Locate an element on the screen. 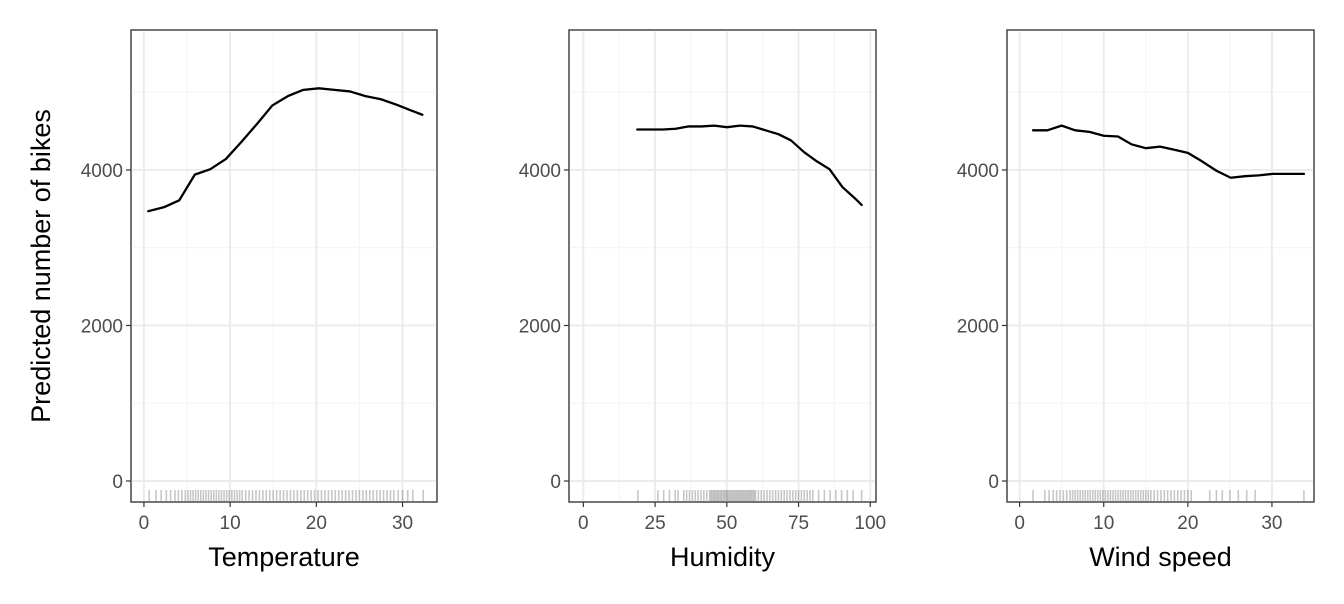 The width and height of the screenshot is (1344, 604). x-tick-label: 50 is located at coordinates (726, 523).